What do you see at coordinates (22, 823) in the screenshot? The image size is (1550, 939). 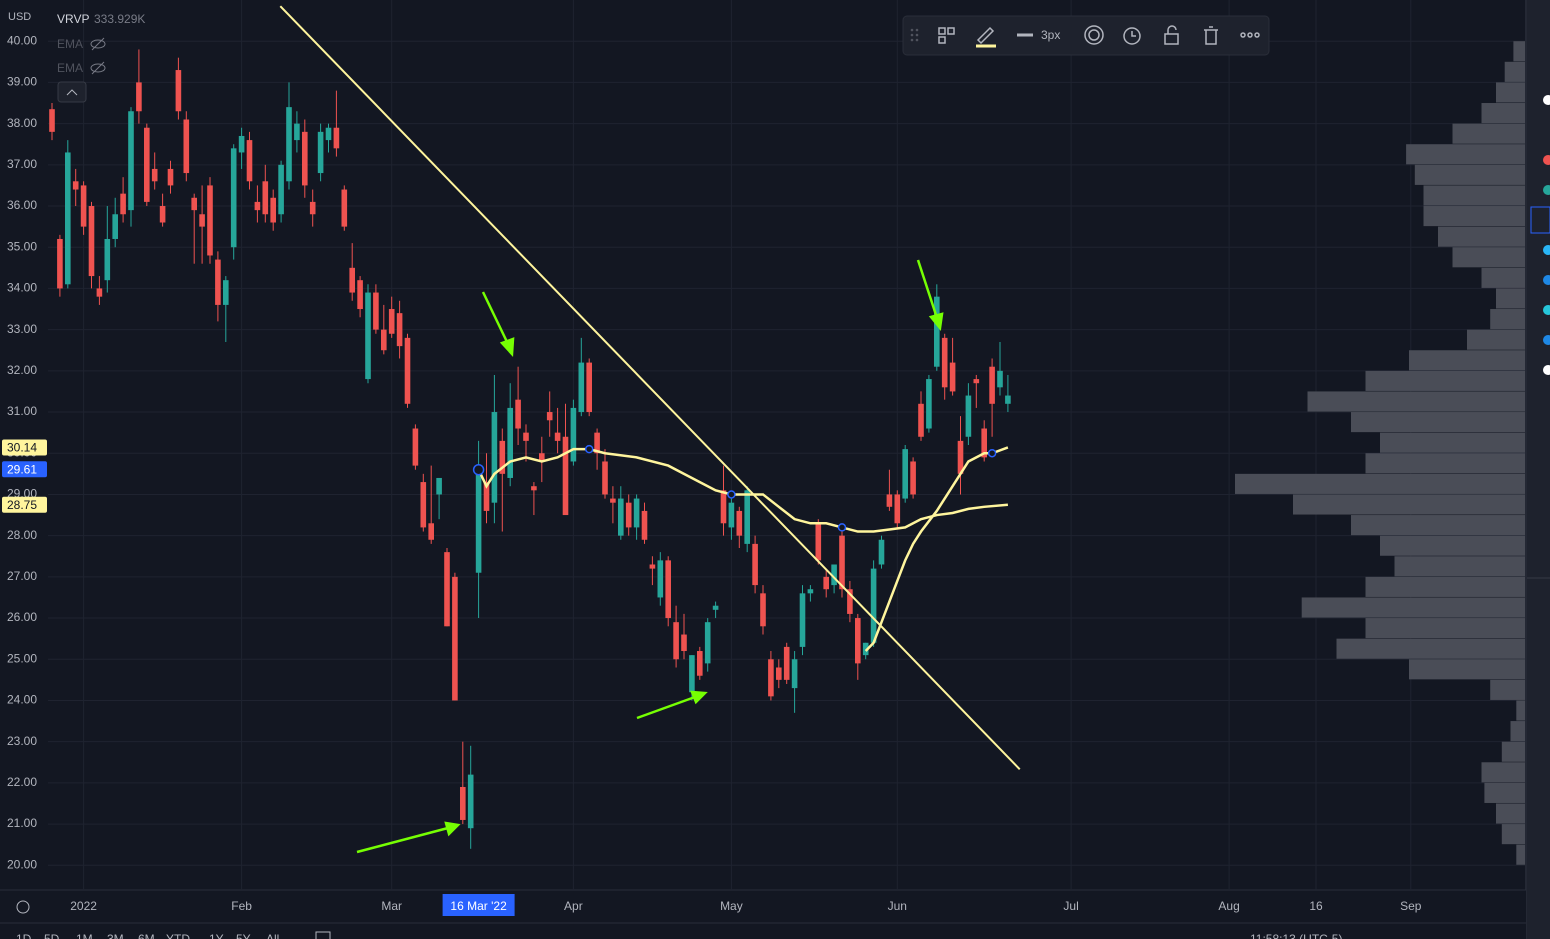 I see `y-tick-label: 21.00` at bounding box center [22, 823].